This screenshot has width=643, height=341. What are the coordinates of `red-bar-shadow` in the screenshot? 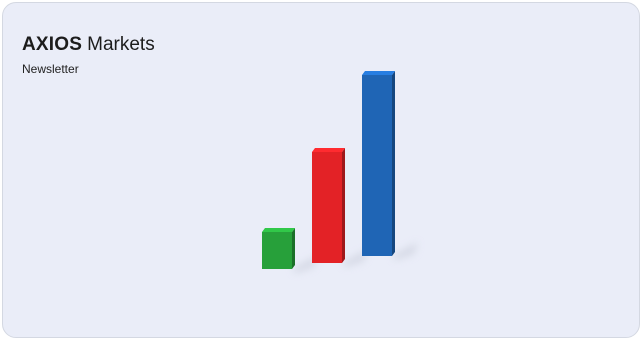 It's located at (355, 258).